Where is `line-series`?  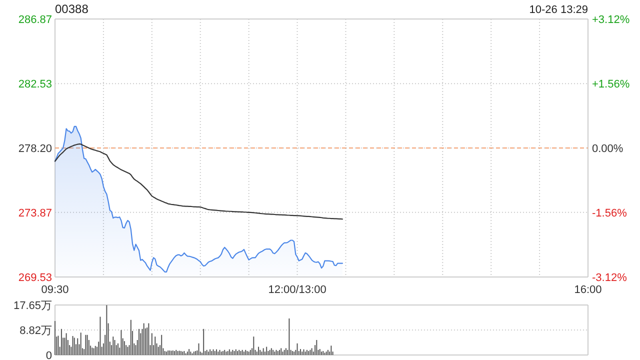 line-series is located at coordinates (199, 181).